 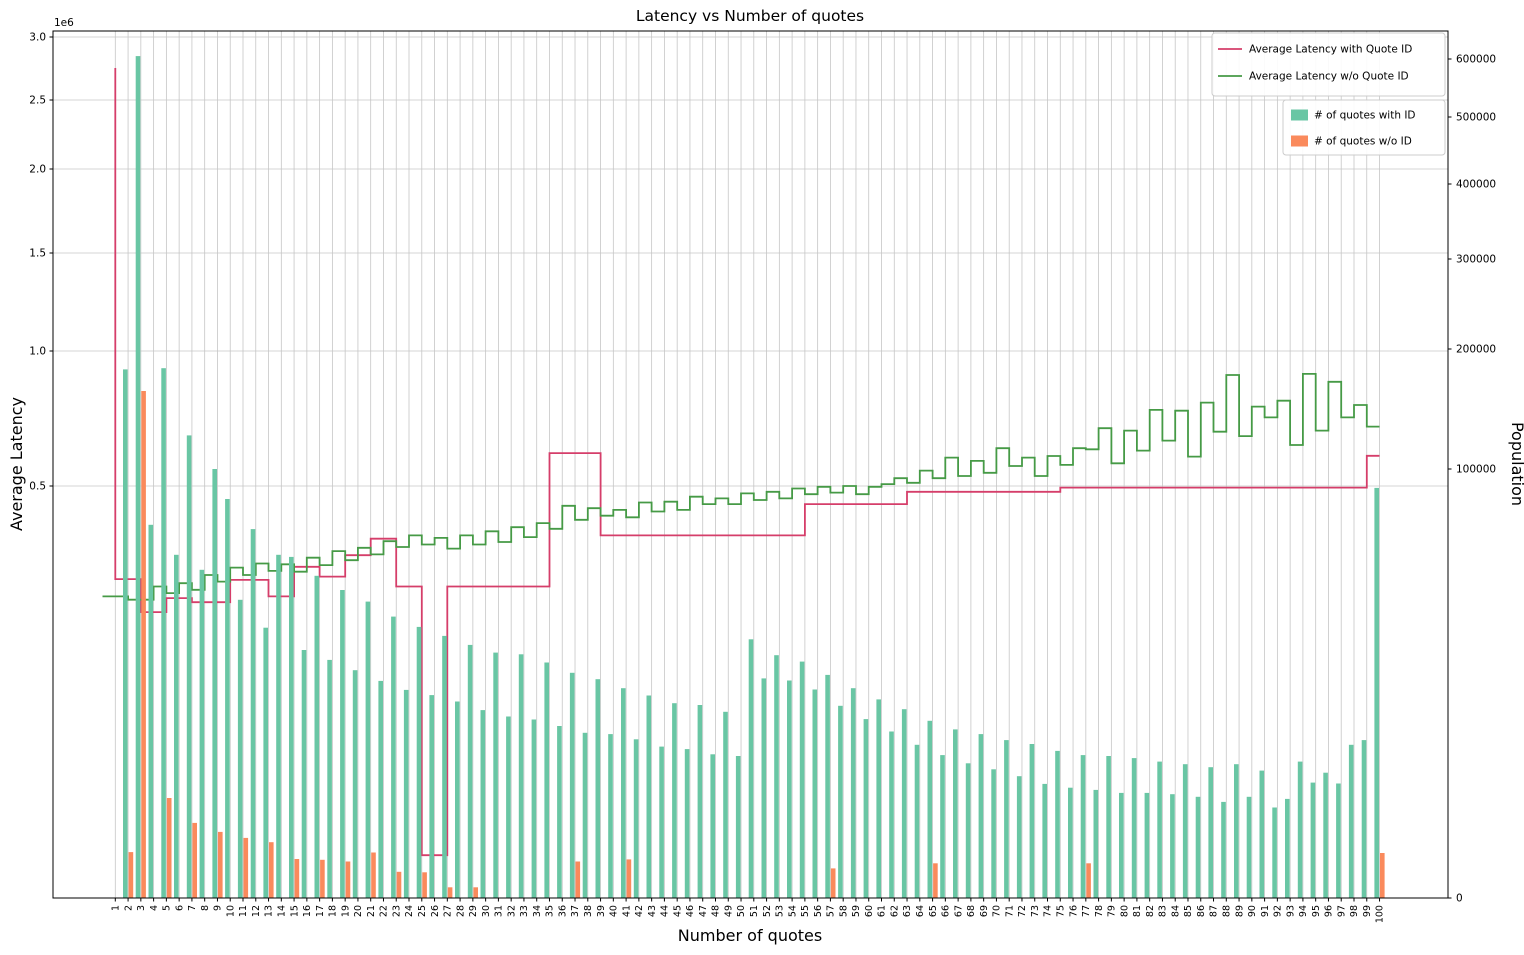 I want to click on left-tick-label: 2.0, so click(x=37, y=170).